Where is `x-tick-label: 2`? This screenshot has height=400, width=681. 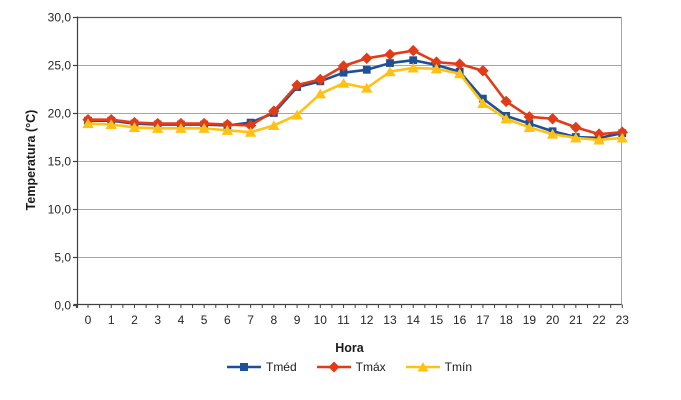
x-tick-label: 2 is located at coordinates (134, 320).